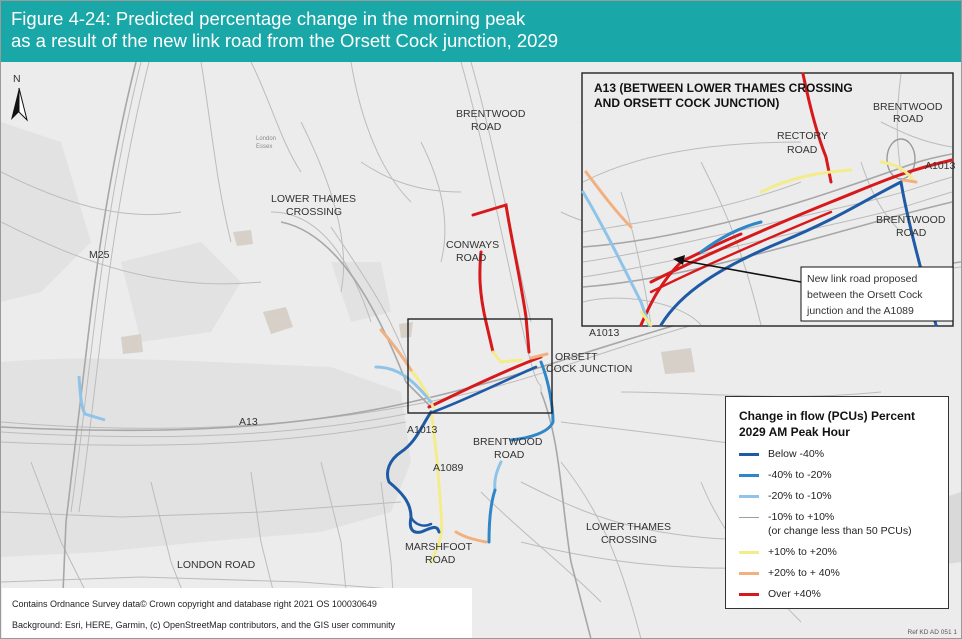 This screenshot has height=639, width=962. Describe the element at coordinates (576, 357) in the screenshot. I see `label-orsett-cock-1: ORSETT` at that location.